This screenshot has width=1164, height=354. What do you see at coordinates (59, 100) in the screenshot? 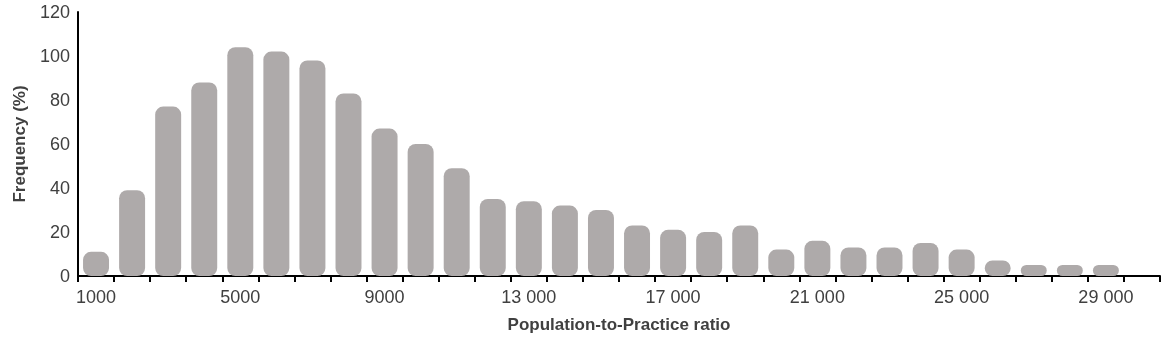
I see `y-tick-label: 80` at bounding box center [59, 100].